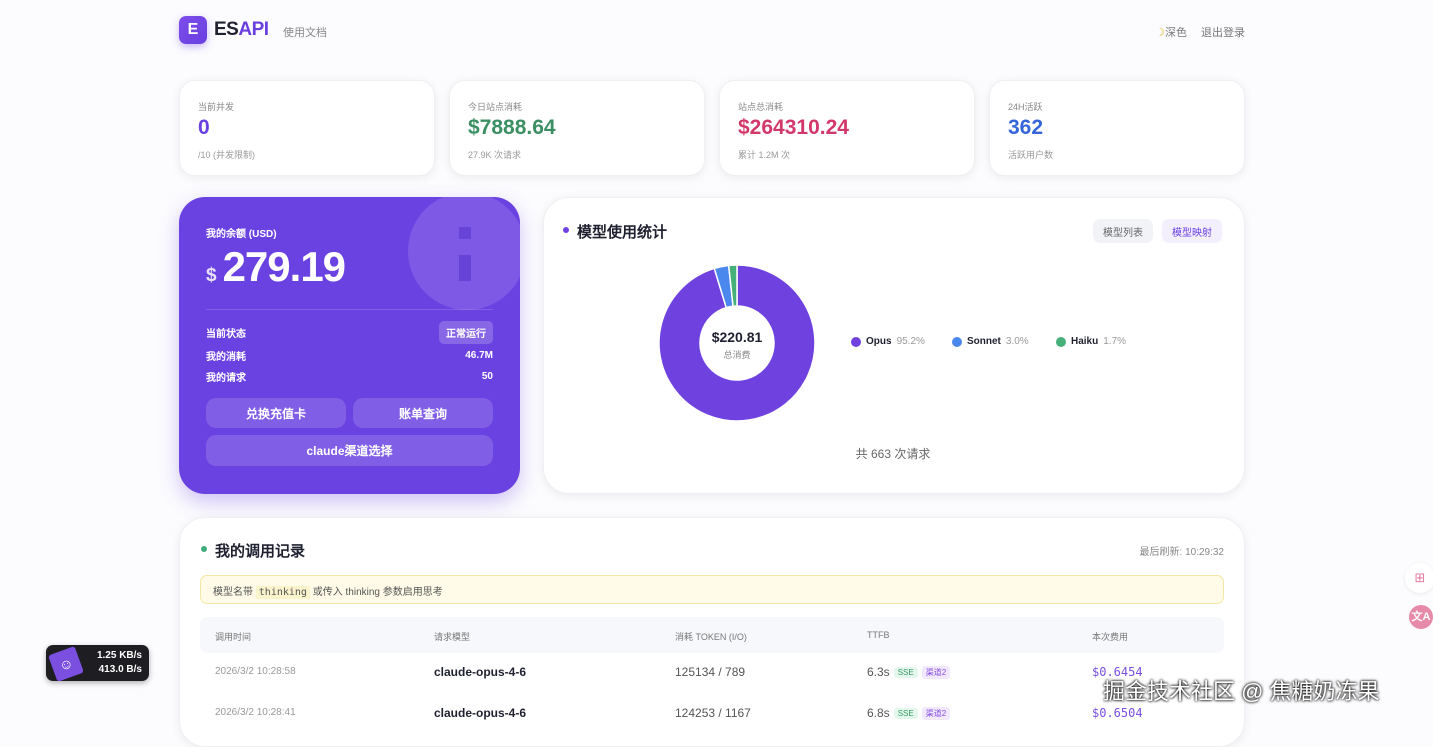 The image size is (1433, 747). I want to click on moon-icon: ☽, so click(1160, 33).